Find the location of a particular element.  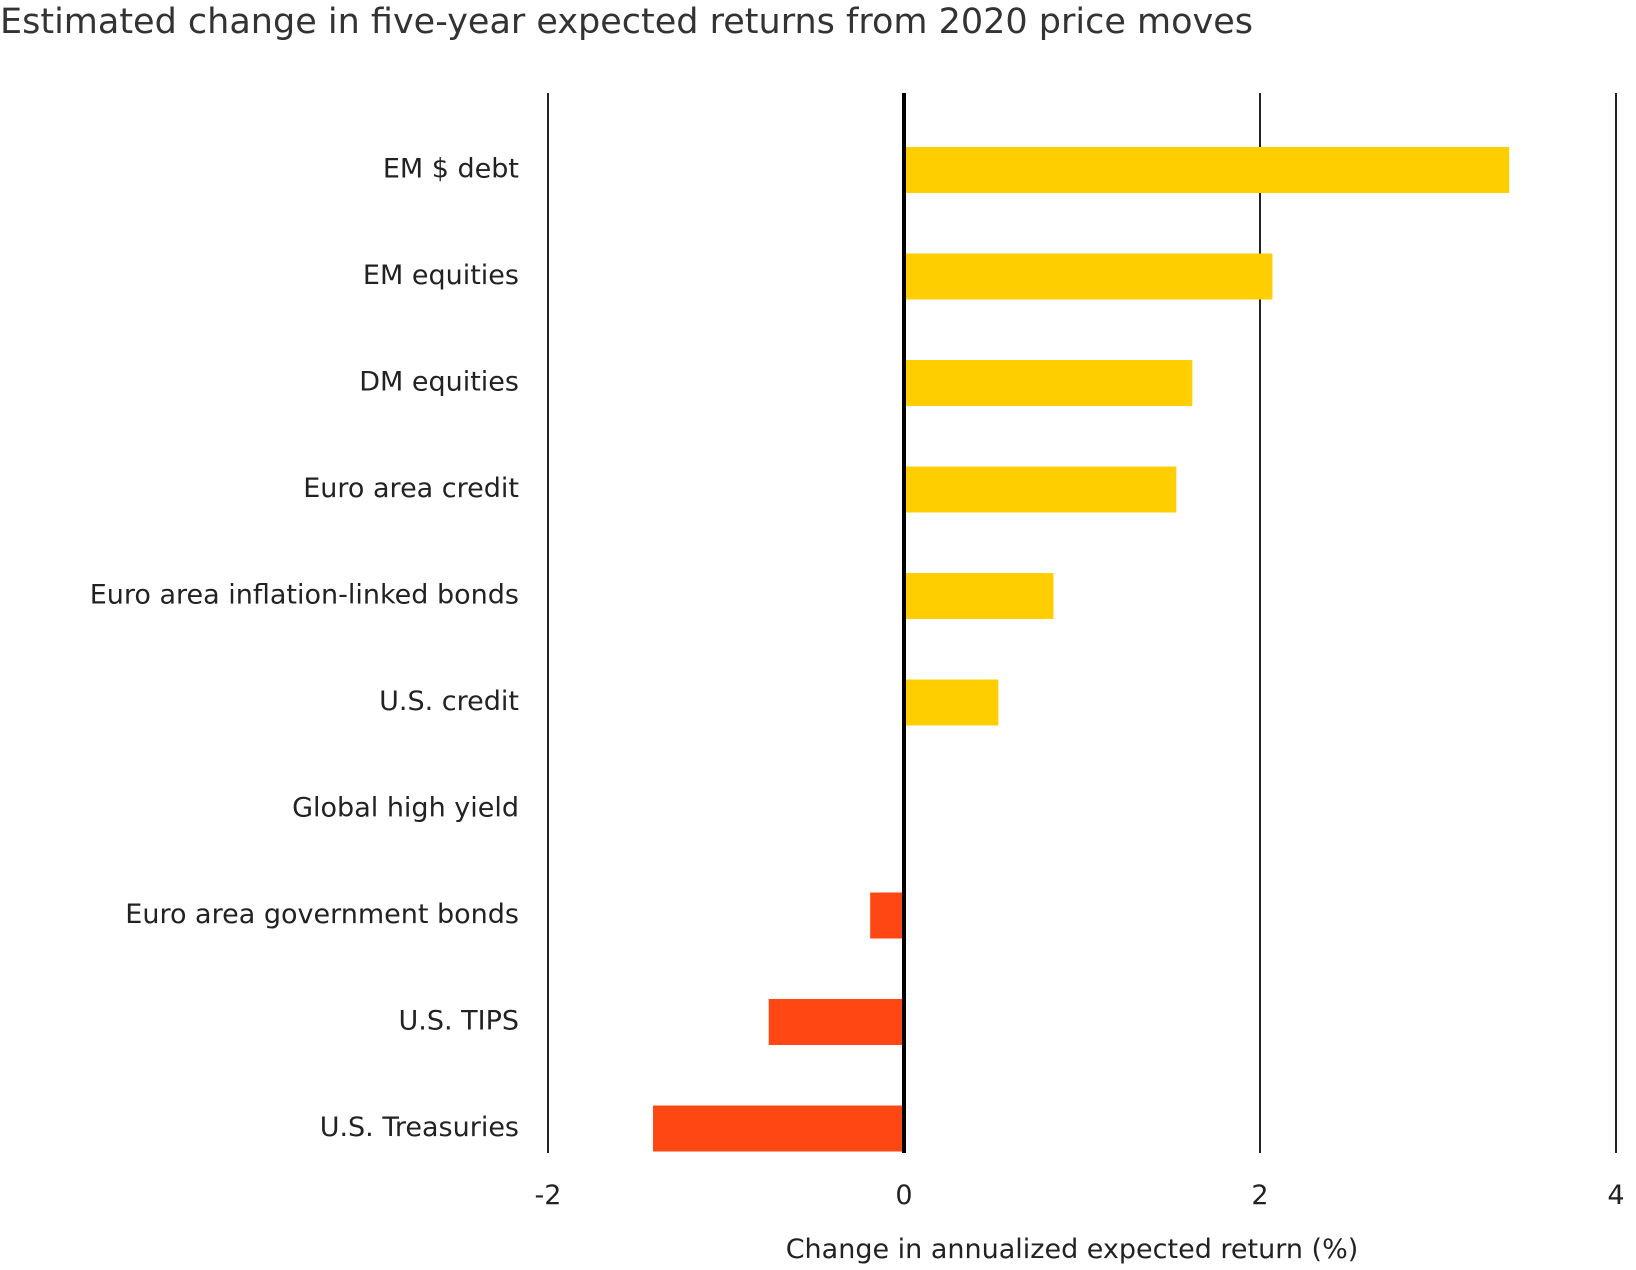

category-label: U.S. credit is located at coordinates (449, 701).